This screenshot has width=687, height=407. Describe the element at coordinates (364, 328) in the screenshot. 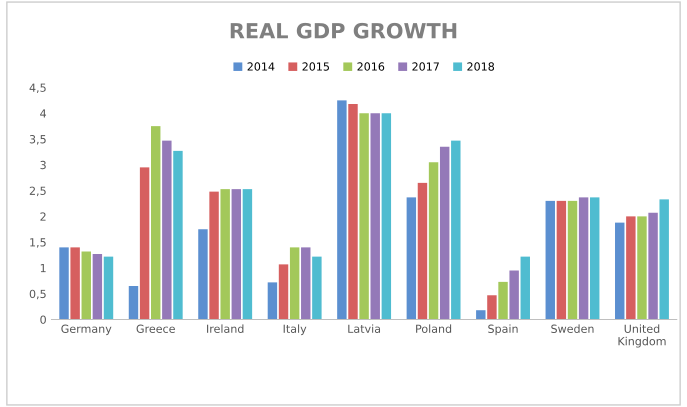

I see `x-tick-label: Latvia` at that location.